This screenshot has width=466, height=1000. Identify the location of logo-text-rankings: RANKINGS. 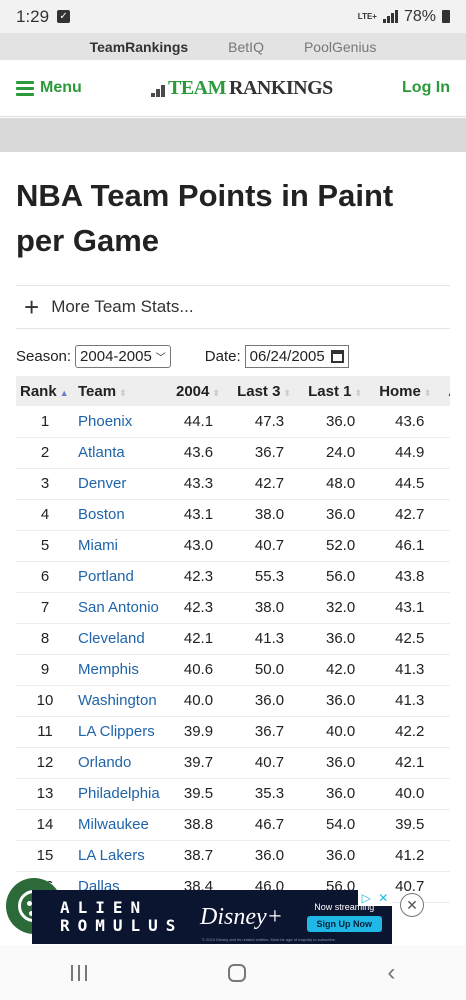
(281, 87).